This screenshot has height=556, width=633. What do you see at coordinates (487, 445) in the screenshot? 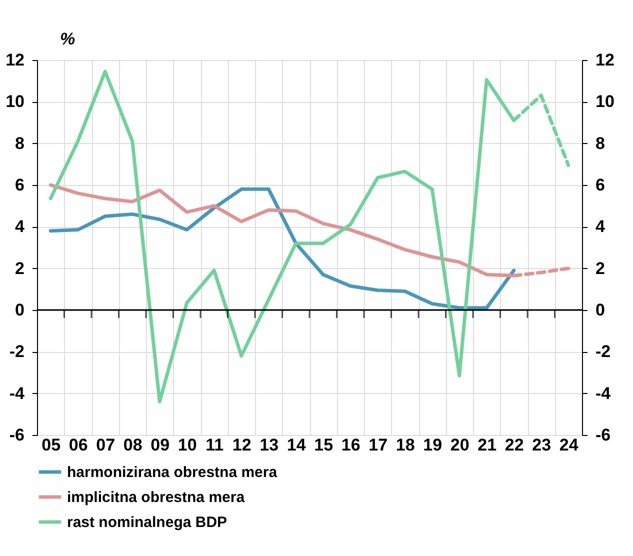
I see `x-tick-label: 21` at bounding box center [487, 445].